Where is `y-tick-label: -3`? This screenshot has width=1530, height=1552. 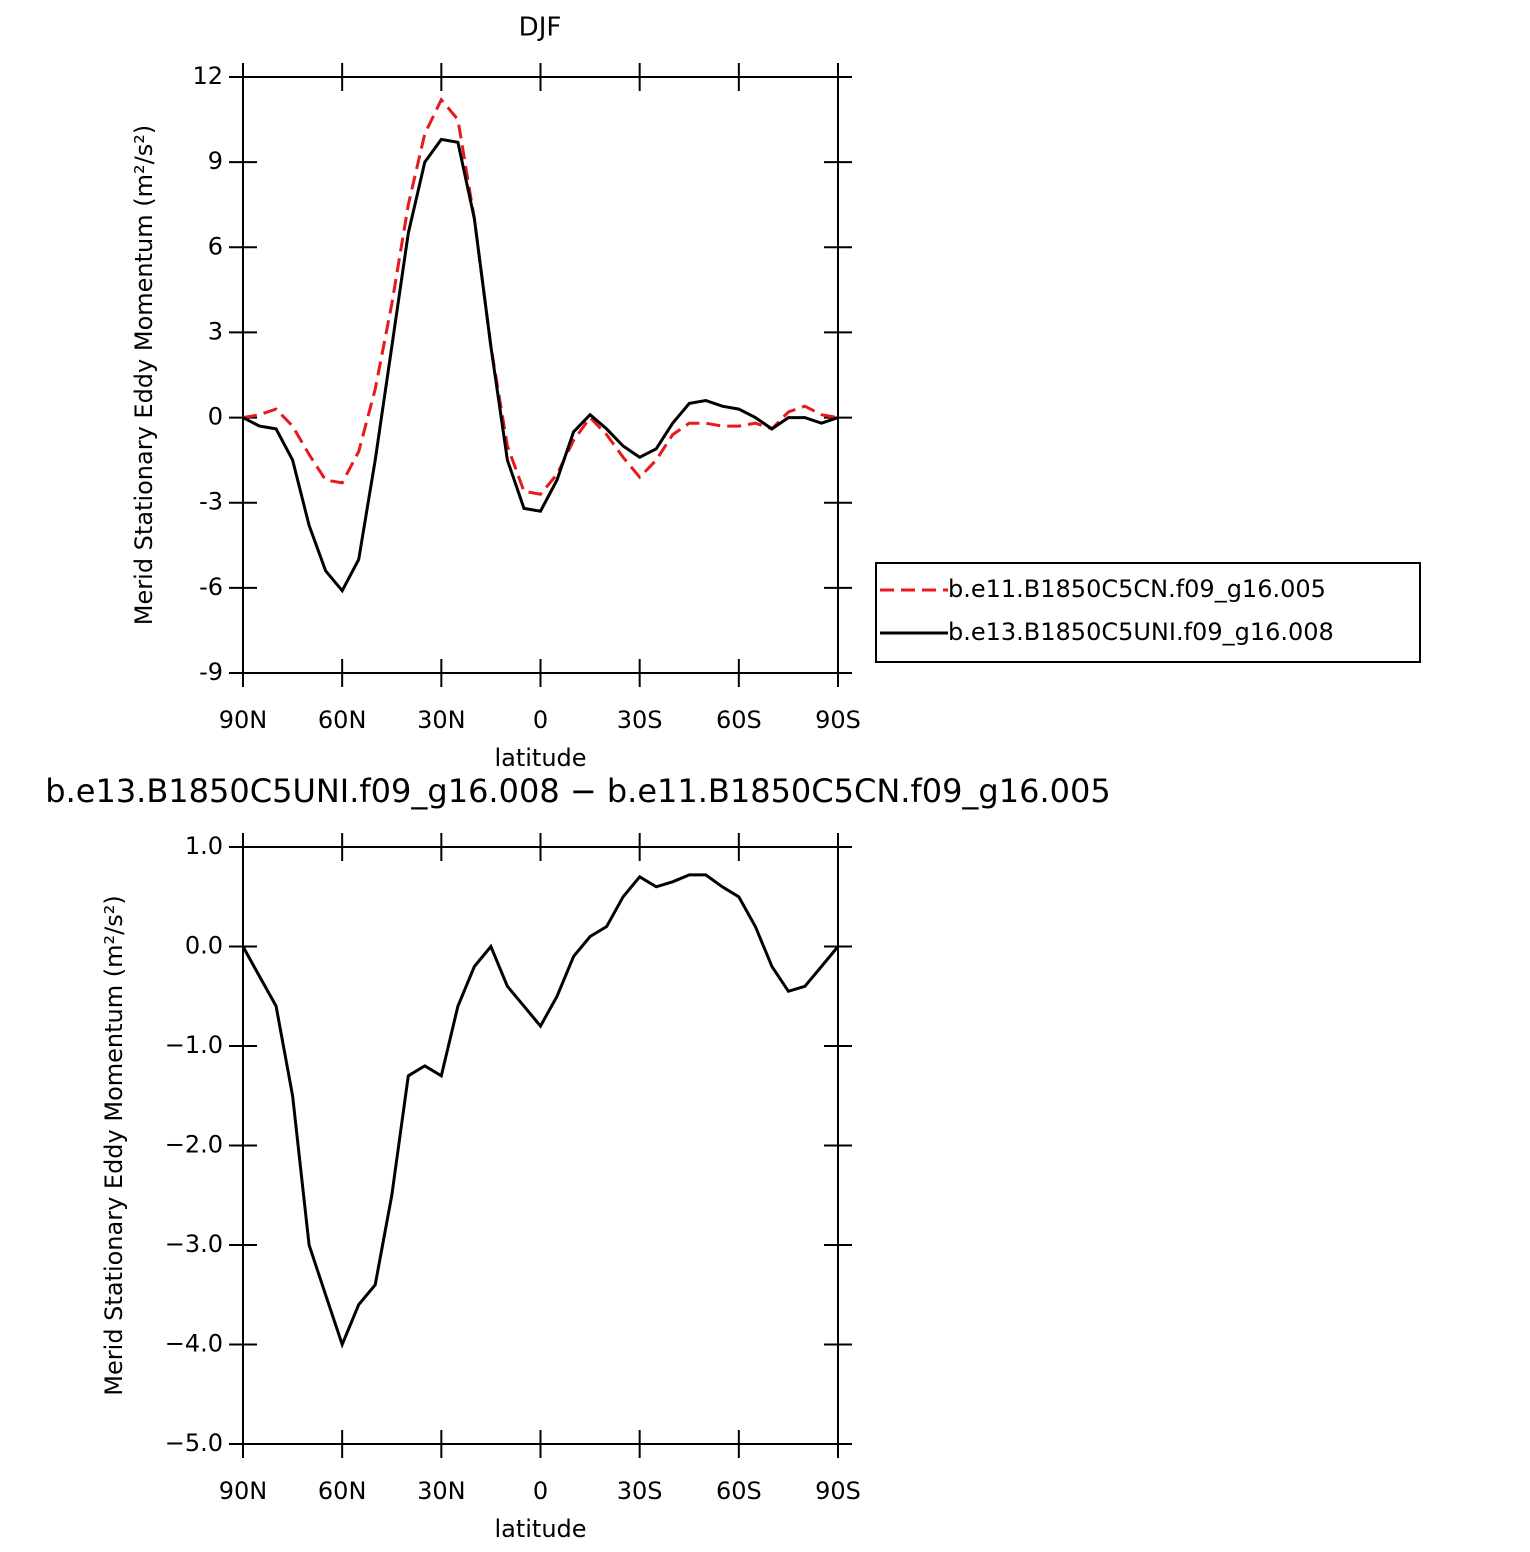
y-tick-label: -3 is located at coordinates (211, 502).